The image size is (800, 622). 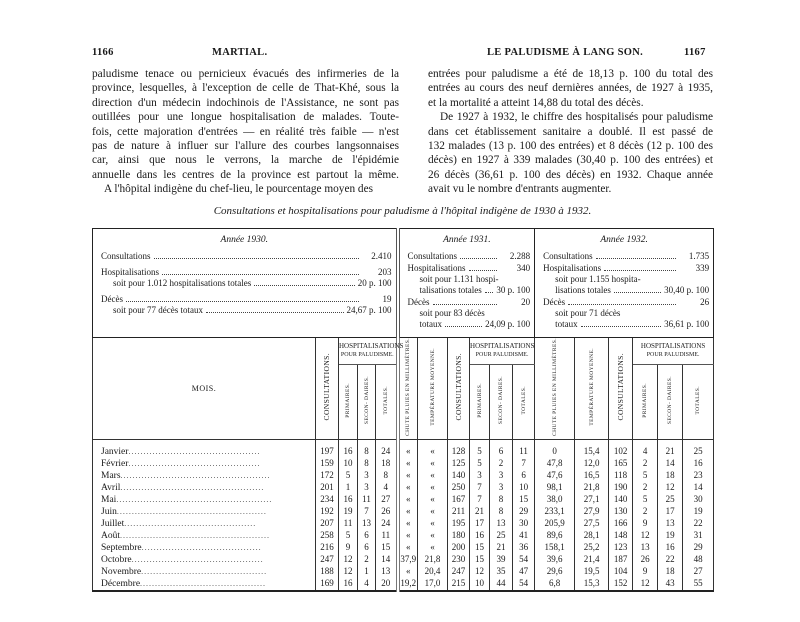 I want to click on cell-1932: 23, so click(x=698, y=475).